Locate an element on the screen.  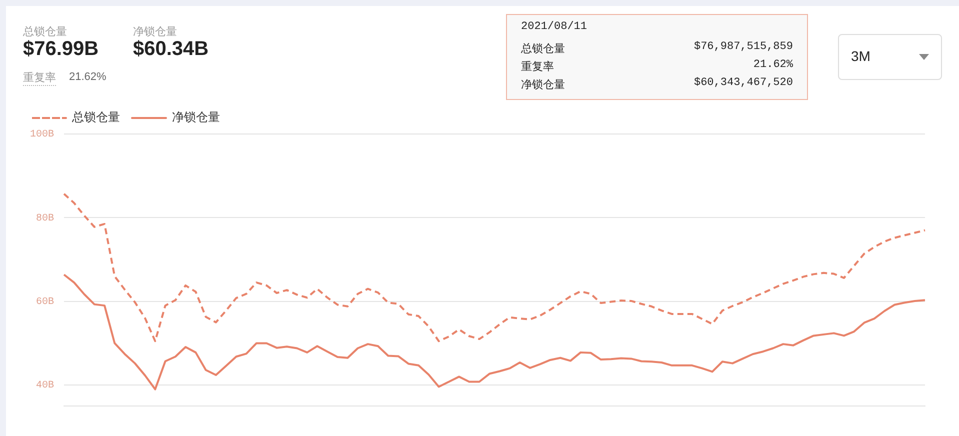
text: 2021/08/11 is located at coordinates (554, 27).